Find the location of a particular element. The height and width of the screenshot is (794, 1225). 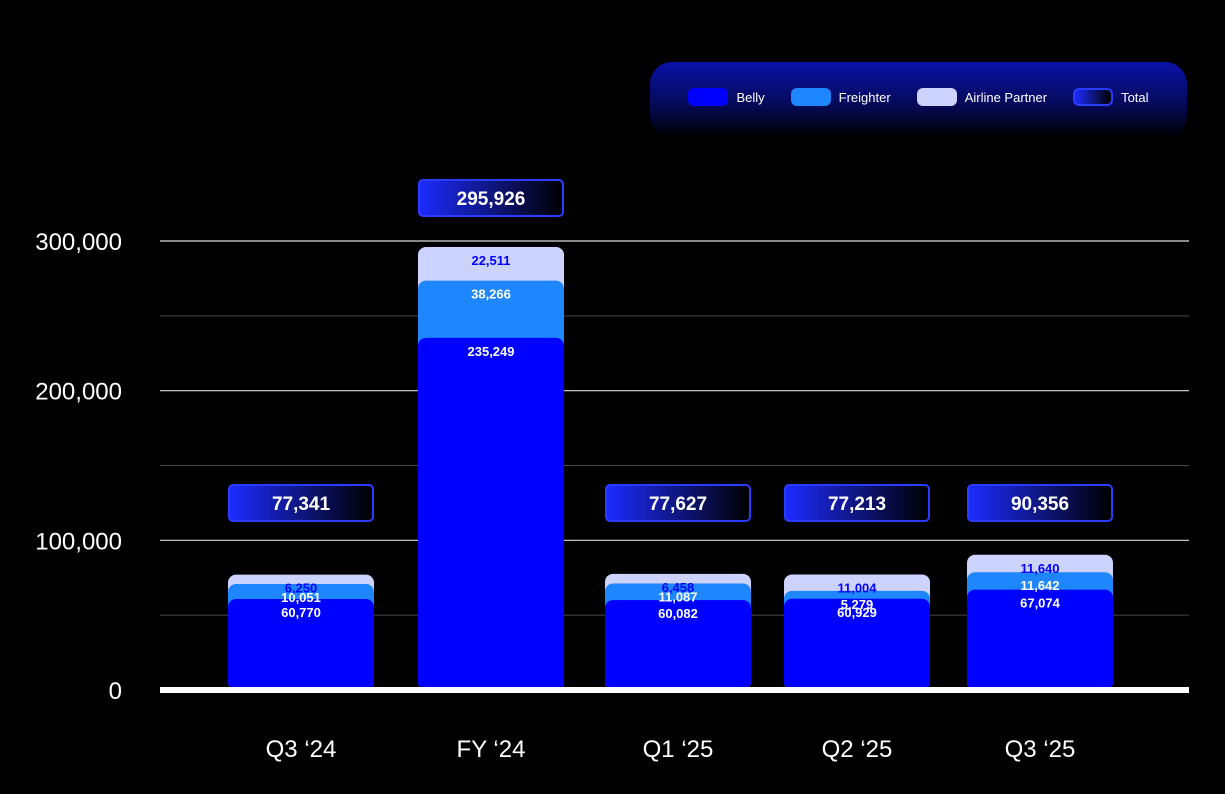

chart-legend: Belly Freighter Airline Partner Total is located at coordinates (918, 100).